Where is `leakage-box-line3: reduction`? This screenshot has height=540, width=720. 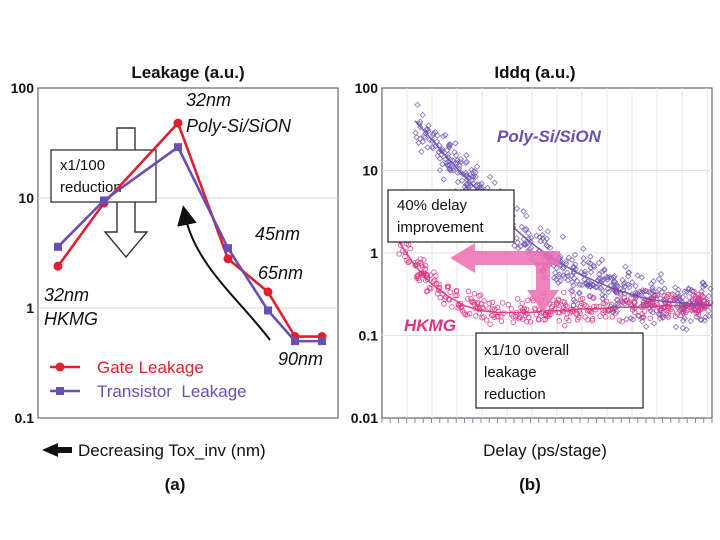 leakage-box-line3: reduction is located at coordinates (515, 394).